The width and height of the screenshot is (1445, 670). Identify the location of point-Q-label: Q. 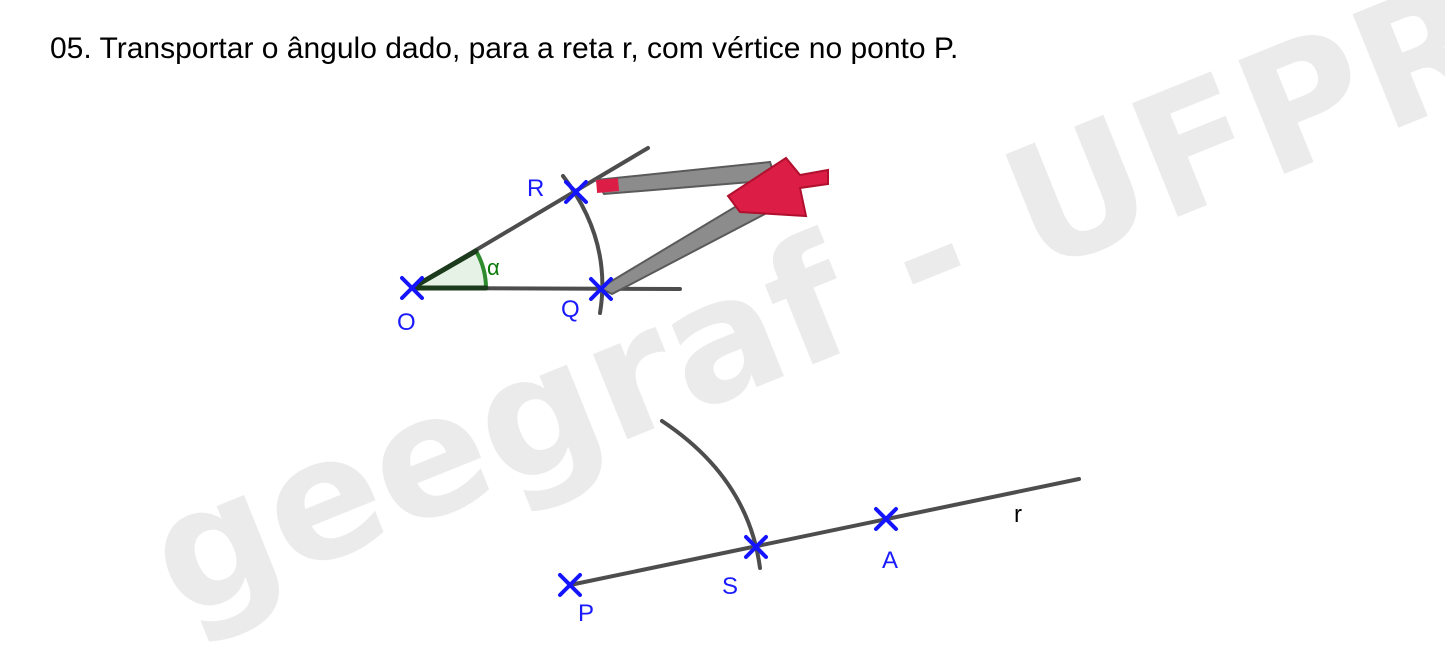
(570, 309).